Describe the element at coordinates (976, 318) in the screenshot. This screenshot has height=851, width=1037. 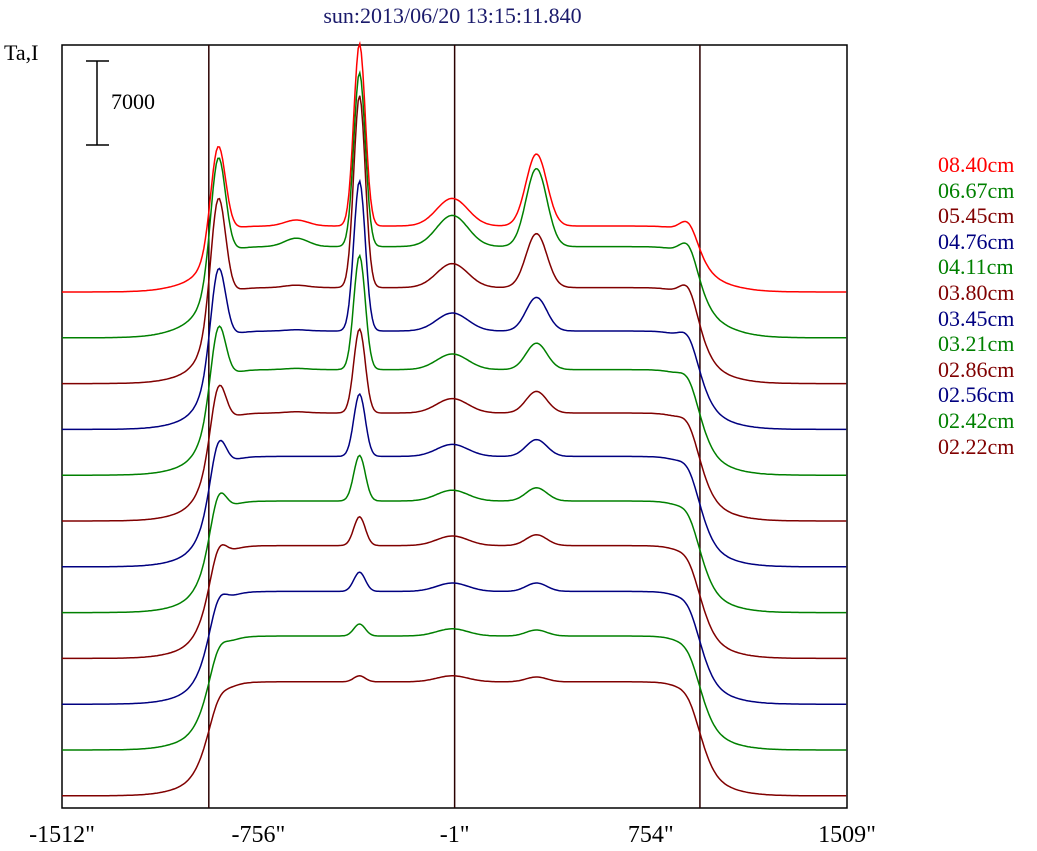
I see `legend-entry: 03.45cm` at that location.